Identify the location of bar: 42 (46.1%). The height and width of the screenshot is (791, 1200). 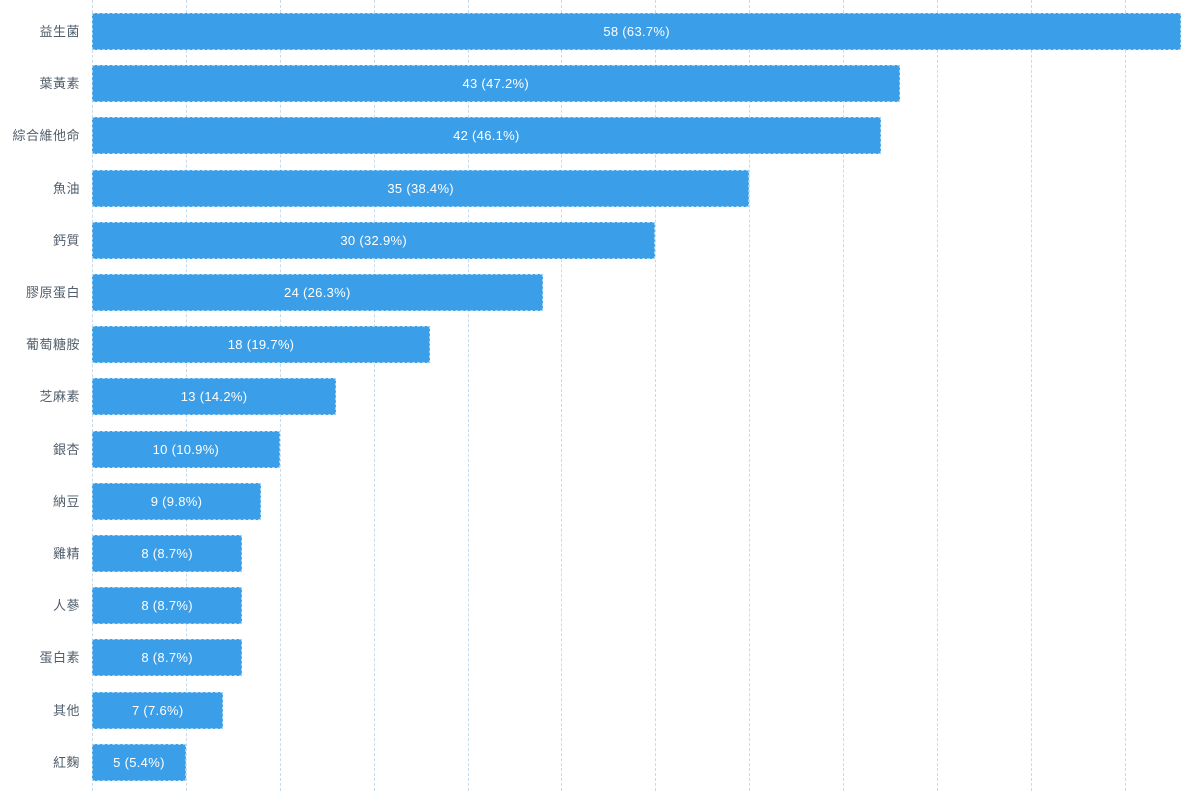
(486, 136).